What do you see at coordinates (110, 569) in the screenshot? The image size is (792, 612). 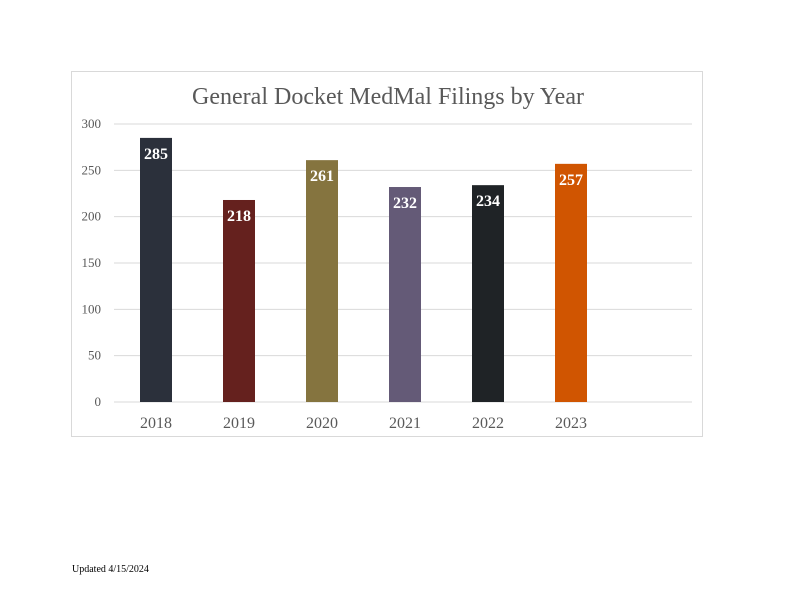 I see `updated-note: Updated 4/15/2024` at bounding box center [110, 569].